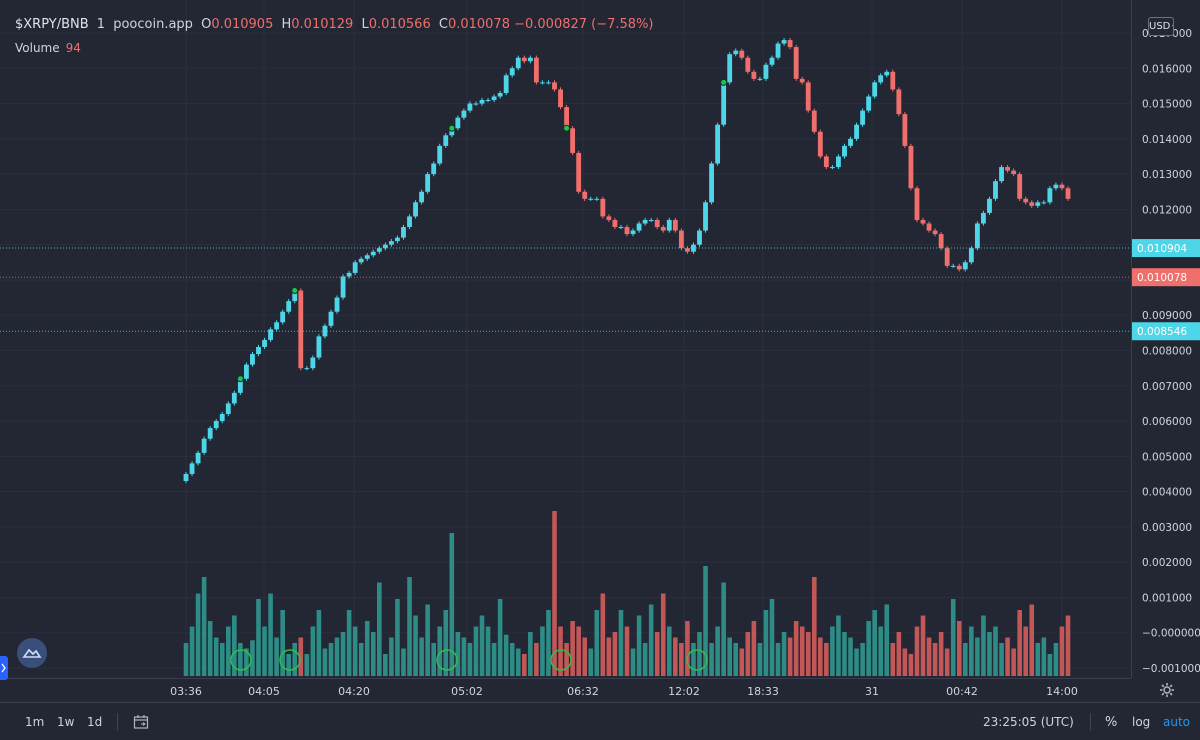  I want to click on signal-dot, so click(724, 82).